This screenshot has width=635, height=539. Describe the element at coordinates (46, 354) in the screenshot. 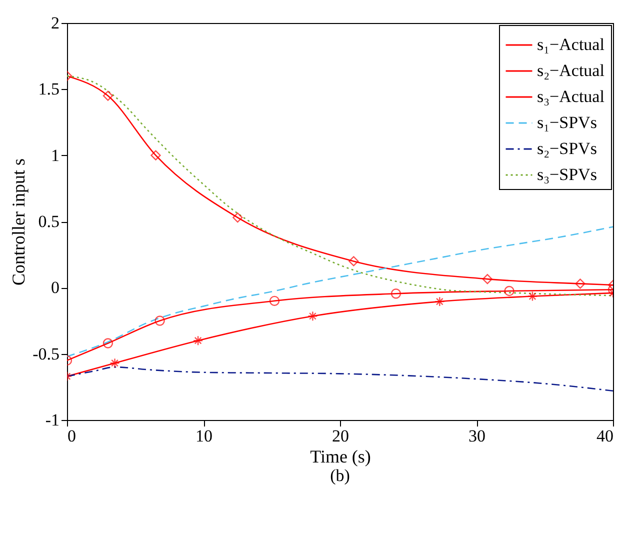

I see `y-tick-label: -0.5` at that location.